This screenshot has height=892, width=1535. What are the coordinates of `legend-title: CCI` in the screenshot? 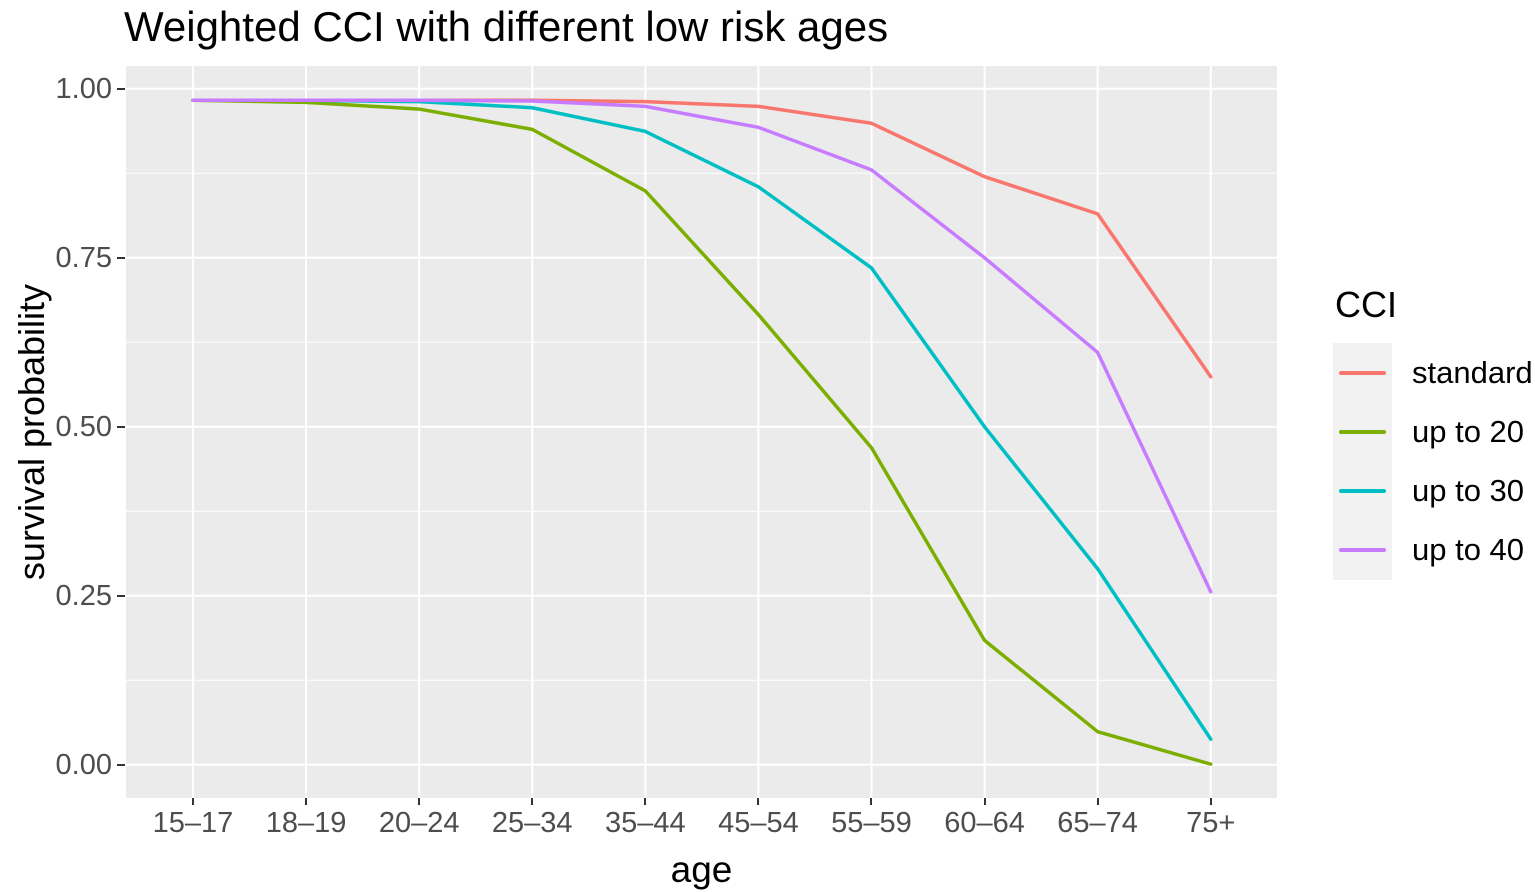 It's located at (1366, 304).